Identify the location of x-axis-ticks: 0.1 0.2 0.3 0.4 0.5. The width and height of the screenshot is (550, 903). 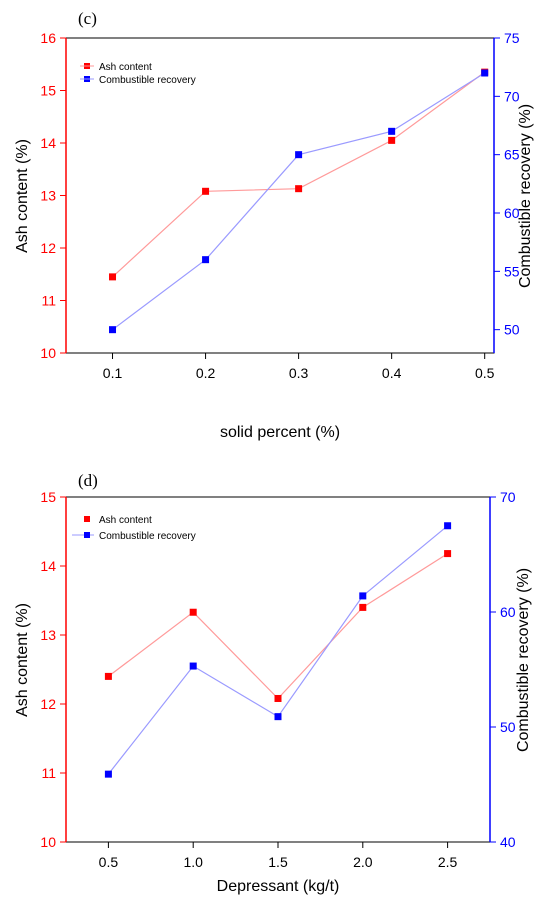
(299, 367).